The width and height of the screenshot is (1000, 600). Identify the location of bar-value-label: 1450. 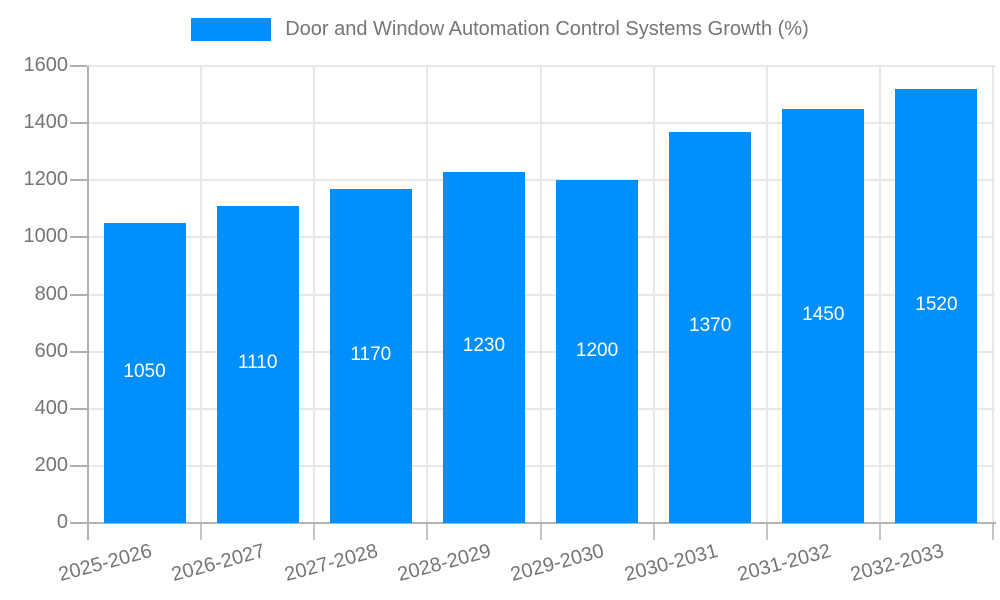
(823, 314).